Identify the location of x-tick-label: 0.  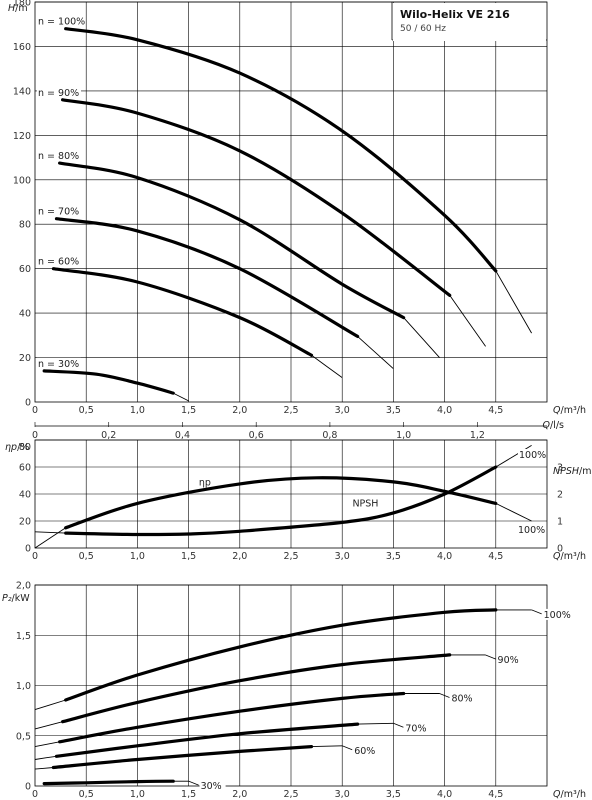
(35, 794).